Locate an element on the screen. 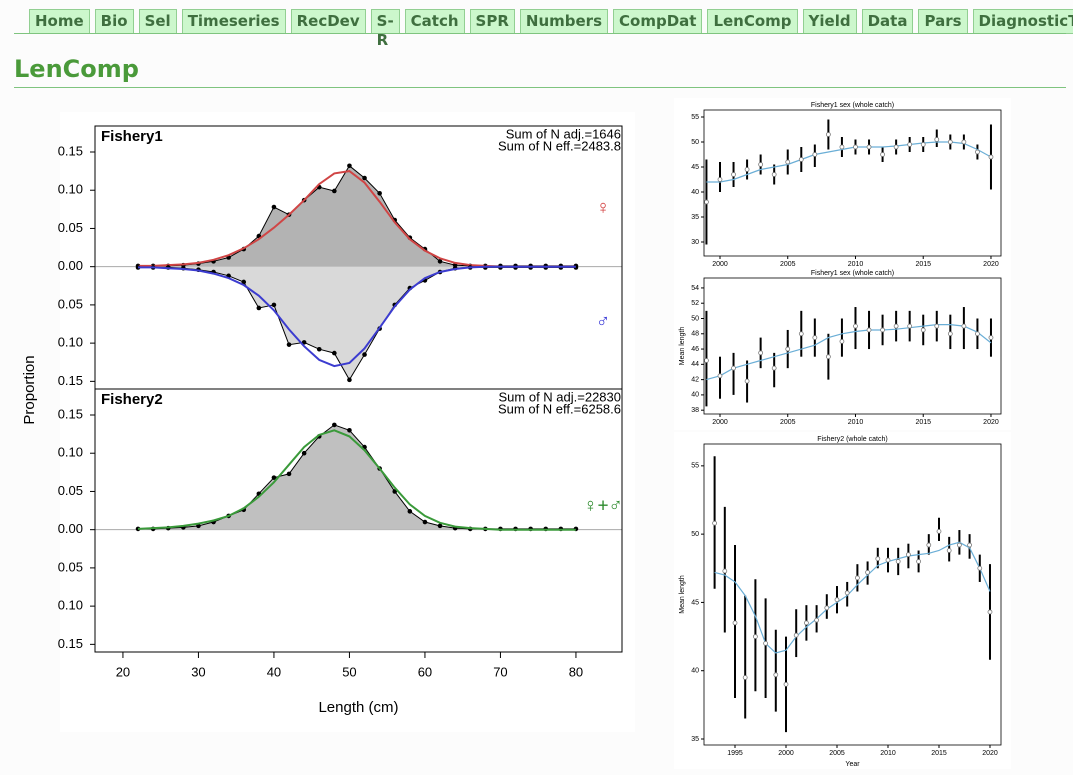 The width and height of the screenshot is (1073, 775). y-axis-label: Mean length is located at coordinates (682, 346).